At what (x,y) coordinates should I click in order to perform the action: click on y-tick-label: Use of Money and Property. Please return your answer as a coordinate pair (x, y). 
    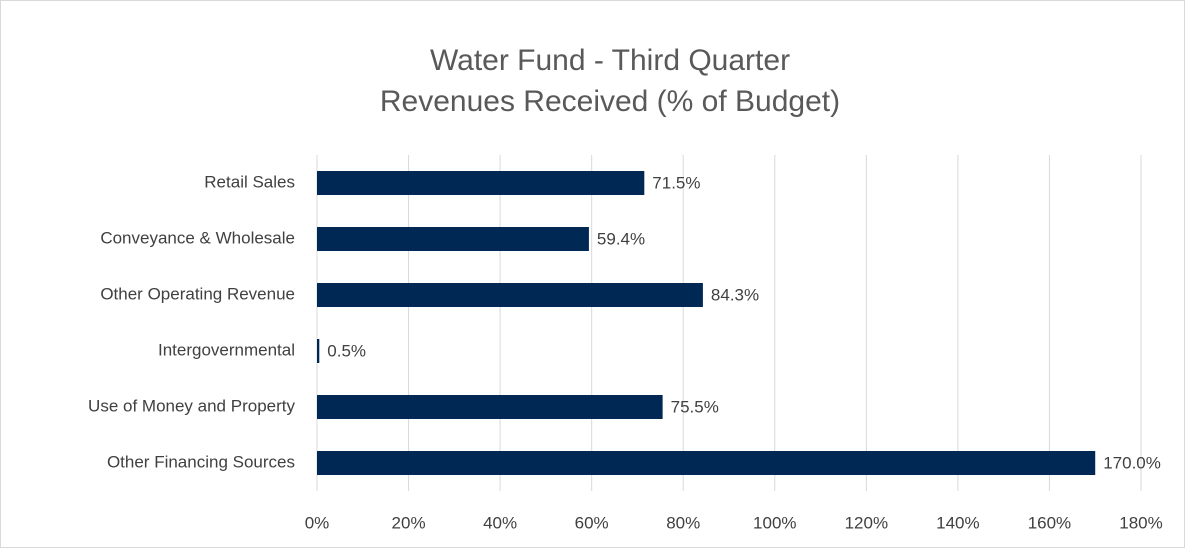
    Looking at the image, I should click on (191, 405).